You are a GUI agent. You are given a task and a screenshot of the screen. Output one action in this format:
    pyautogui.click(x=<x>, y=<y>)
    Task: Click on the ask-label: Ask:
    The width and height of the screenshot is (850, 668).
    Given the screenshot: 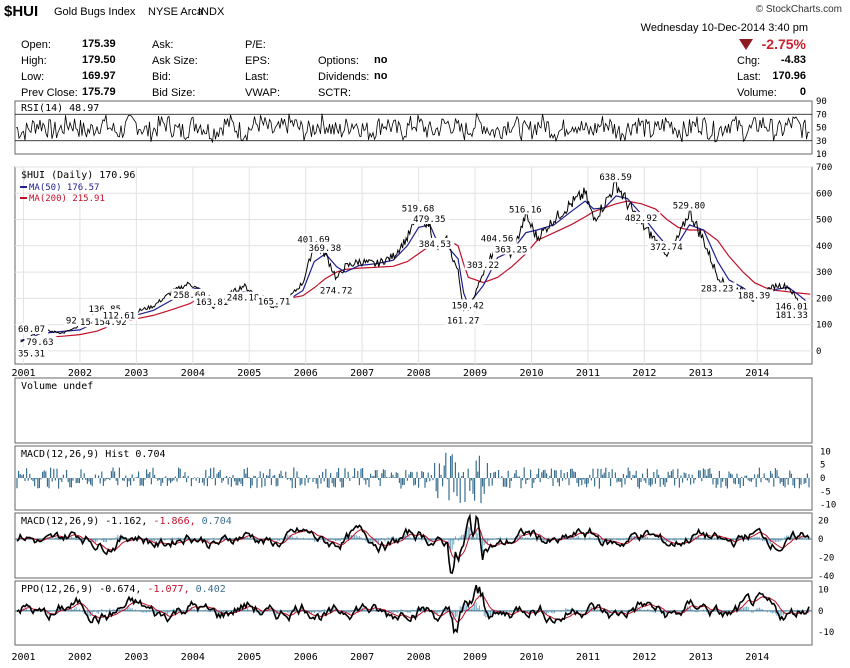 What is the action you would take?
    pyautogui.click(x=163, y=45)
    